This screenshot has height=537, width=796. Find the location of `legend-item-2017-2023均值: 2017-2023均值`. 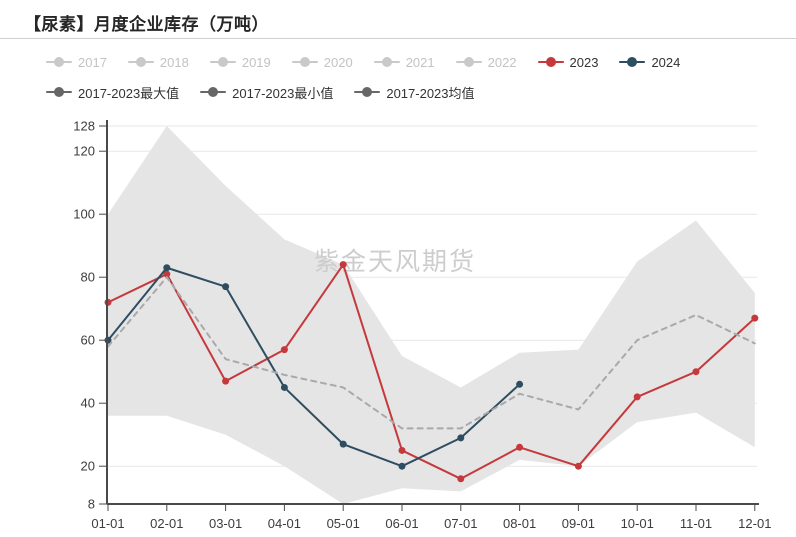

legend-item-2017-2023均值: 2017-2023均值 is located at coordinates (414, 92).